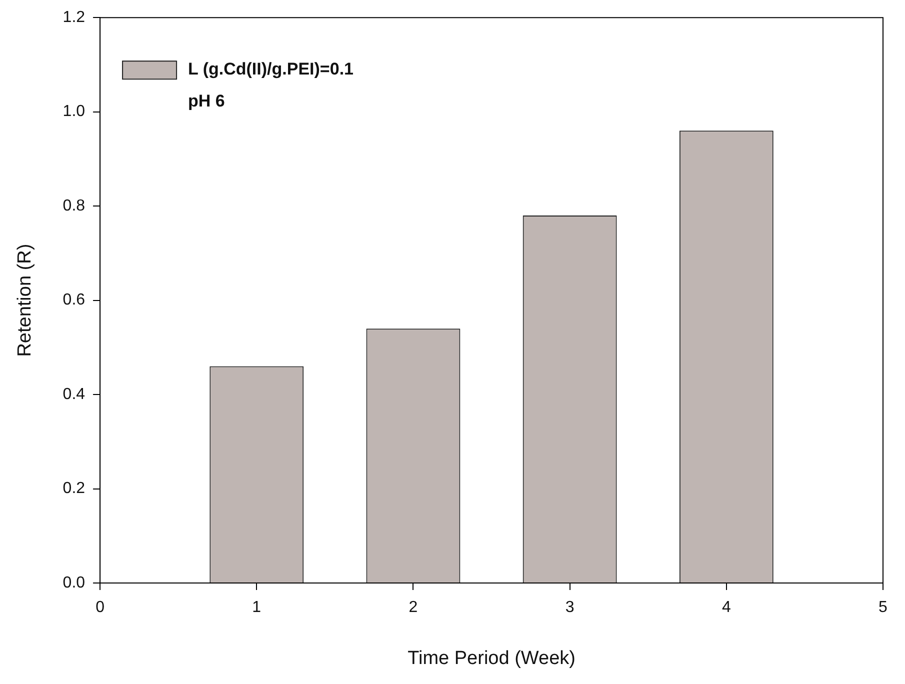 The image size is (905, 684). What do you see at coordinates (492, 658) in the screenshot?
I see `x-axis-title: Time Period (Week)` at bounding box center [492, 658].